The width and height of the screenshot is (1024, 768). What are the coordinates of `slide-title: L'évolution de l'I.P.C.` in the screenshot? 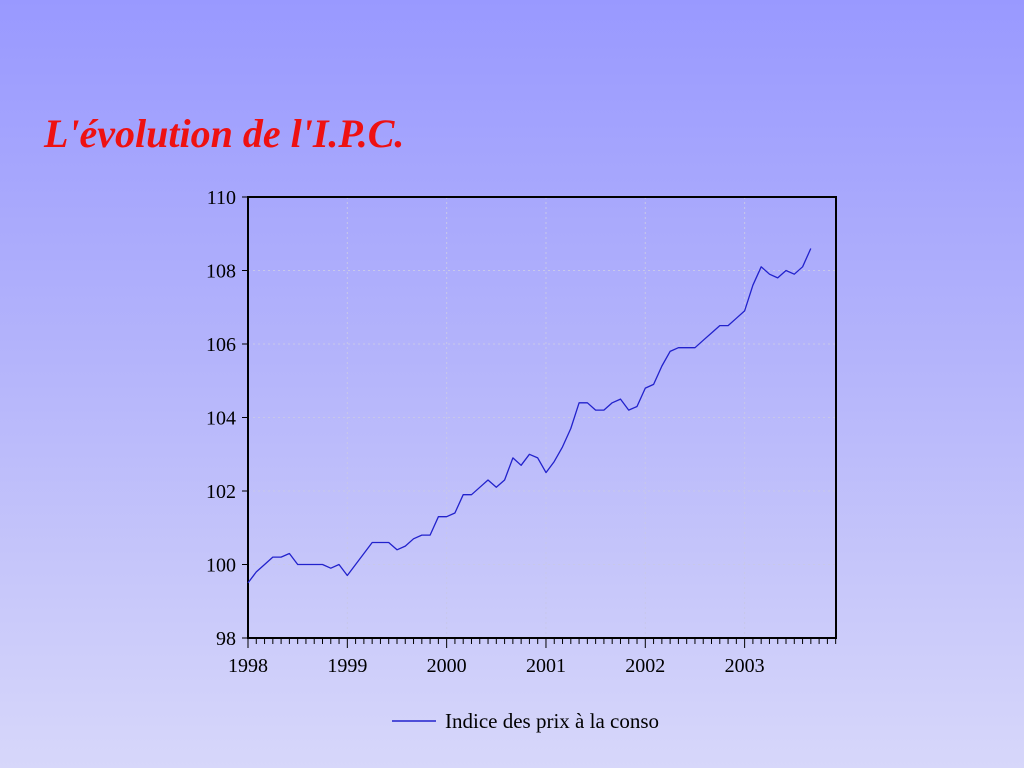 It's located at (224, 133).